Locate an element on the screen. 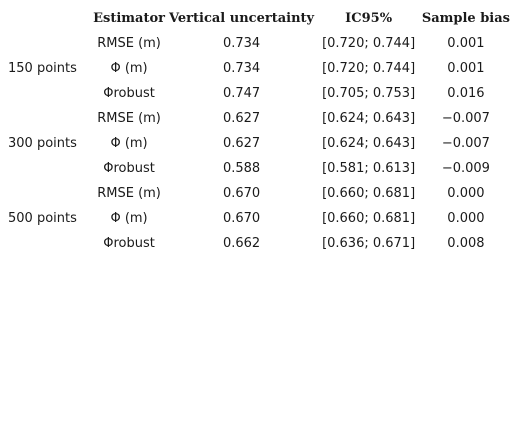 This screenshot has height=428, width=510. ic95-cell: [0.581; 0.613] is located at coordinates (369, 168).